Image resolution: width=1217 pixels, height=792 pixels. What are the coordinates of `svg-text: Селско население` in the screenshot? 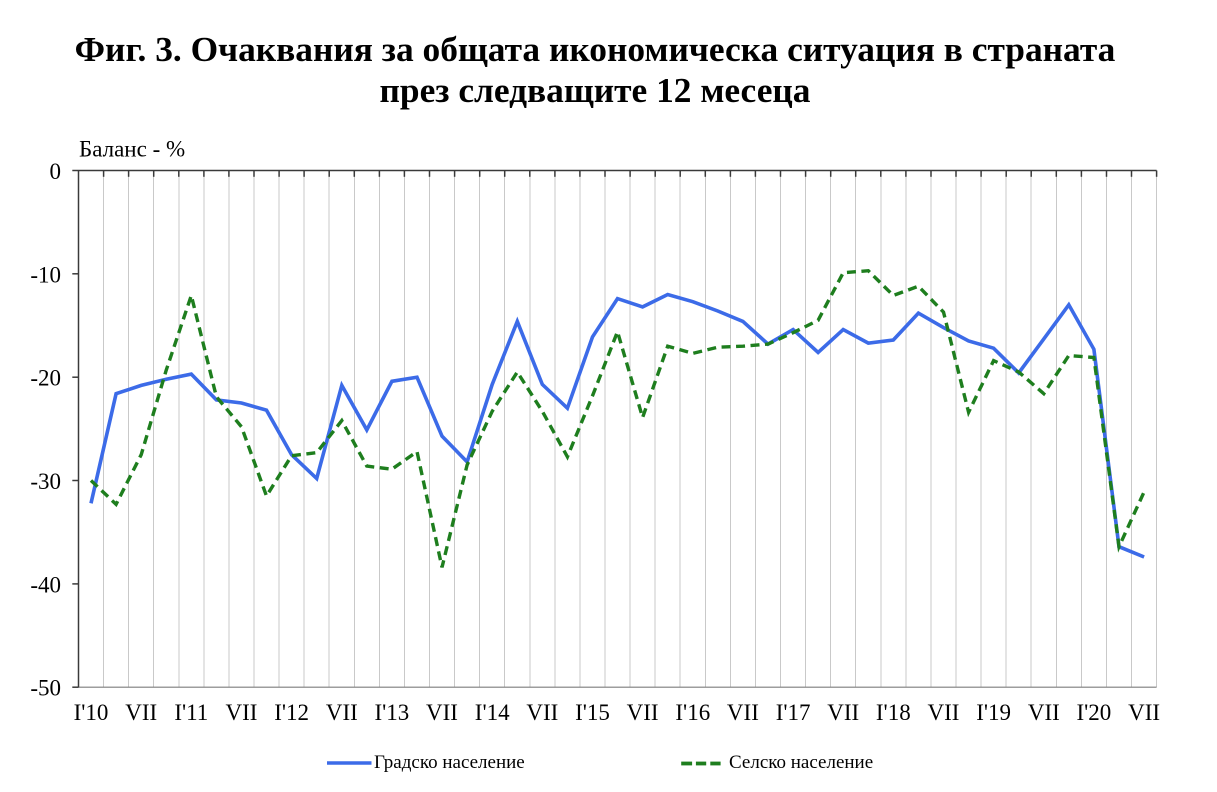 It's located at (801, 762).